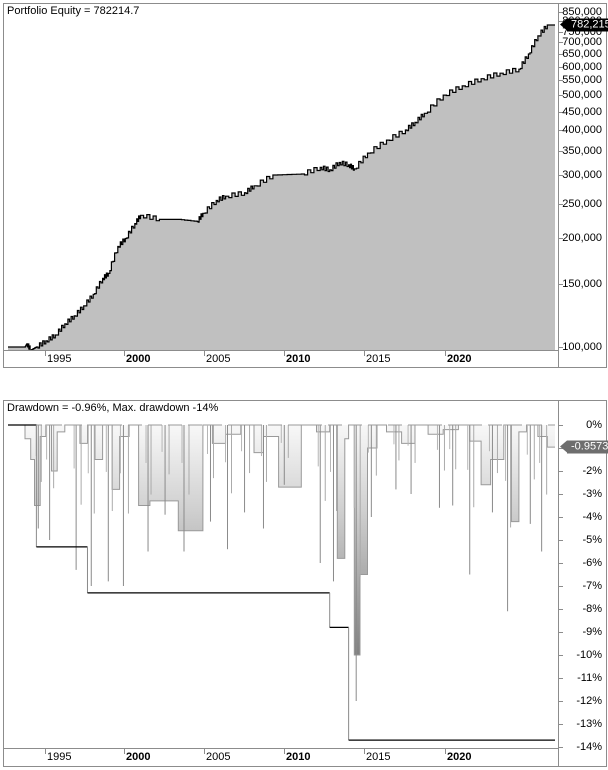  What do you see at coordinates (582, 95) in the screenshot?
I see `y-tick-label: 500,000` at bounding box center [582, 95].